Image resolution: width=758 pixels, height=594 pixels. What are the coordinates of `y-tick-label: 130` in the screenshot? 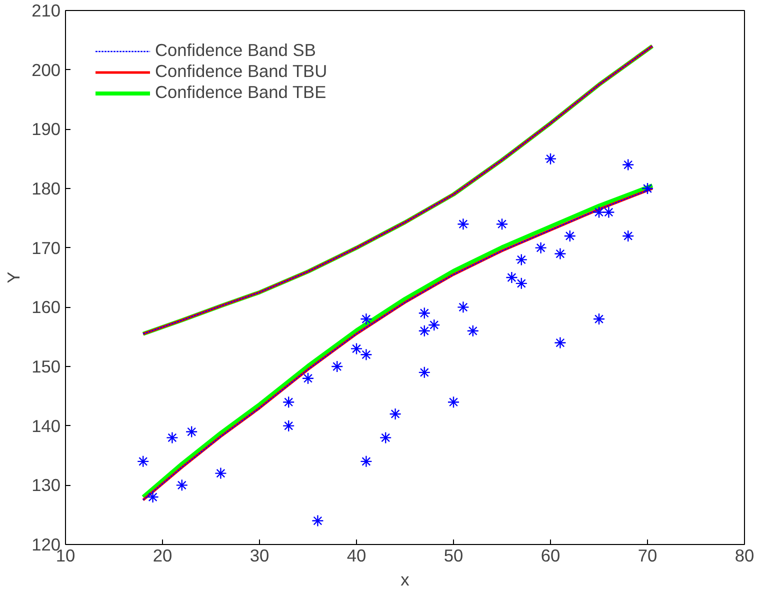 It's located at (46, 485).